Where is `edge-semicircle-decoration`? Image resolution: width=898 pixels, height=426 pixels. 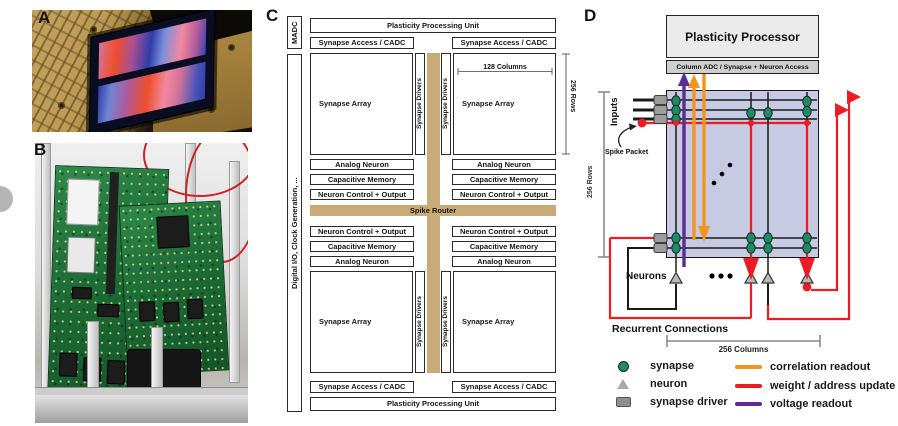 edge-semicircle-decoration is located at coordinates (6, 199).